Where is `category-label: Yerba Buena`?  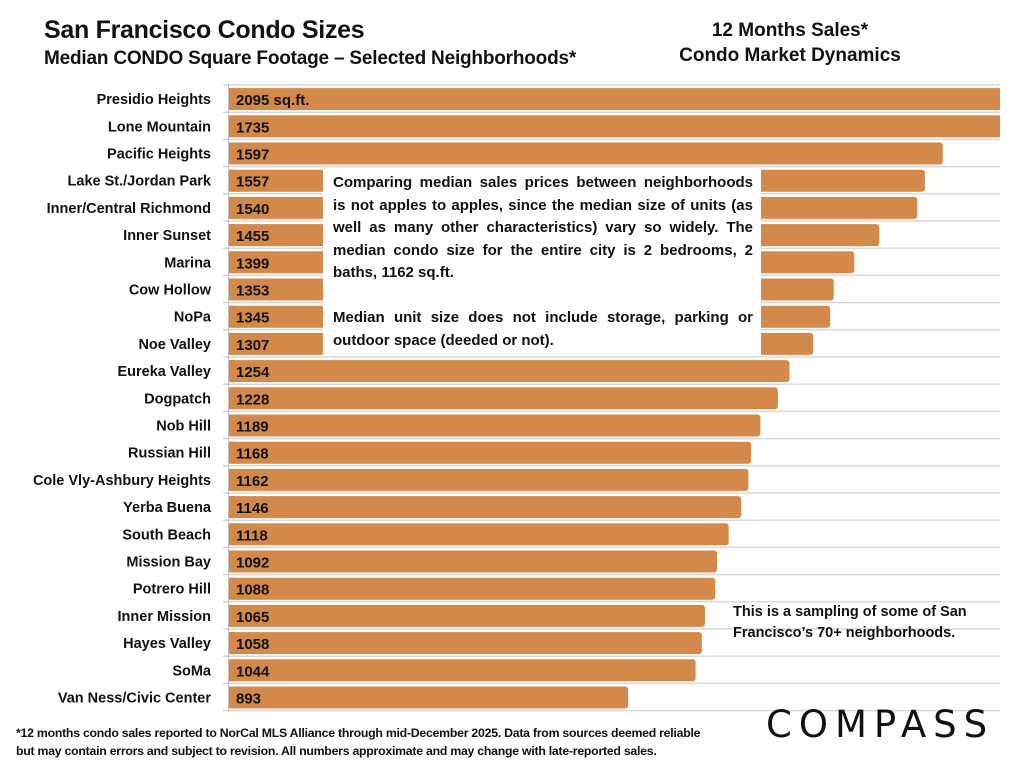 category-label: Yerba Buena is located at coordinates (167, 508).